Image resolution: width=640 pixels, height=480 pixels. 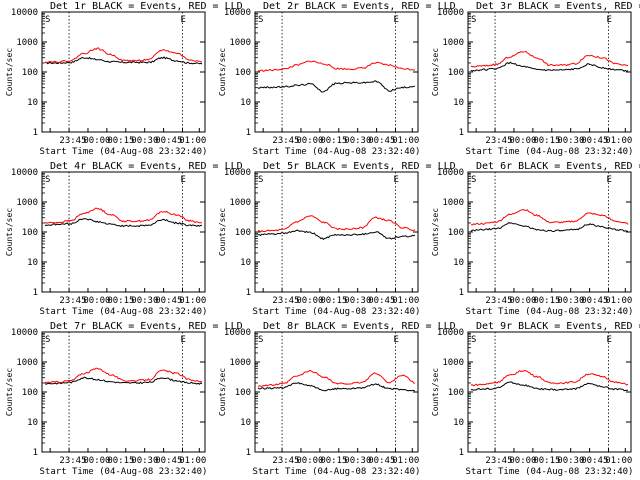 I want to click on panel-title: Det 8r BLACK = Events, RED = LLD, so click(x=359, y=326).